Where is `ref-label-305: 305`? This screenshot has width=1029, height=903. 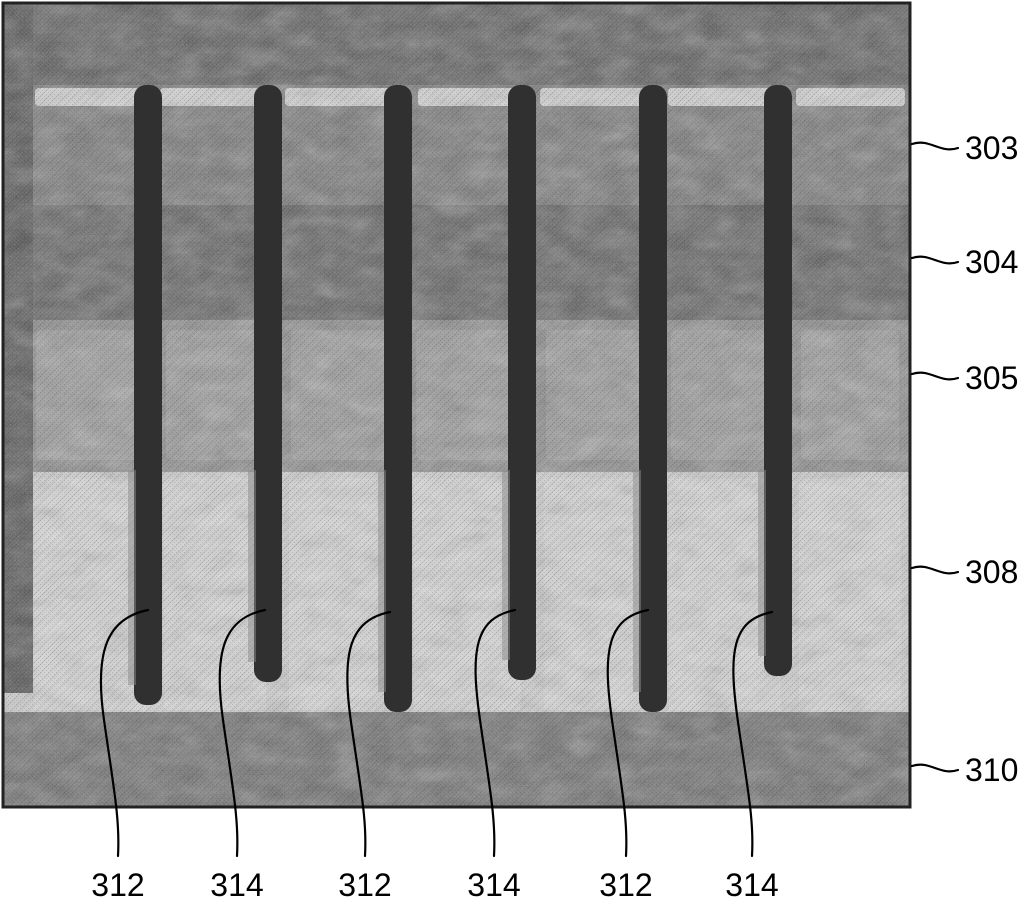
ref-label-305: 305 is located at coordinates (991, 378).